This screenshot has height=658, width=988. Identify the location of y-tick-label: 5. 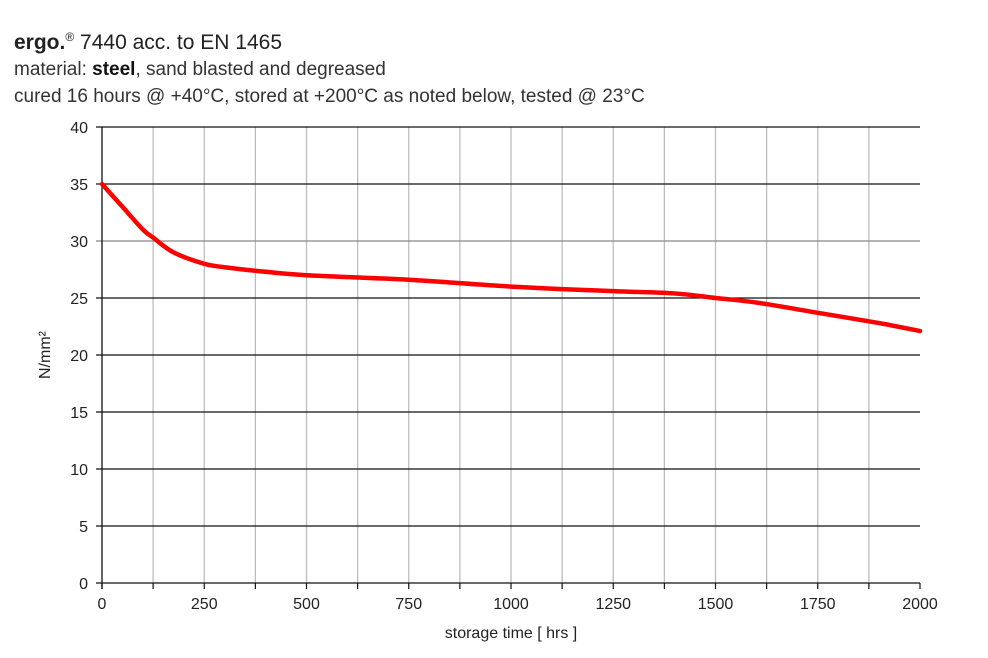
(83, 527).